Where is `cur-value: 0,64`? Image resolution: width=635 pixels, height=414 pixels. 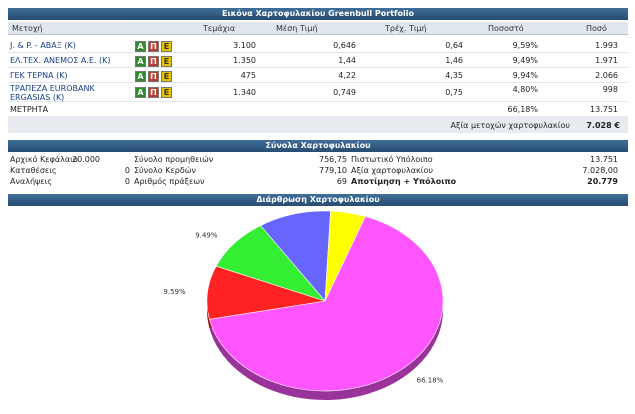 cur-value: 0,64 is located at coordinates (454, 45).